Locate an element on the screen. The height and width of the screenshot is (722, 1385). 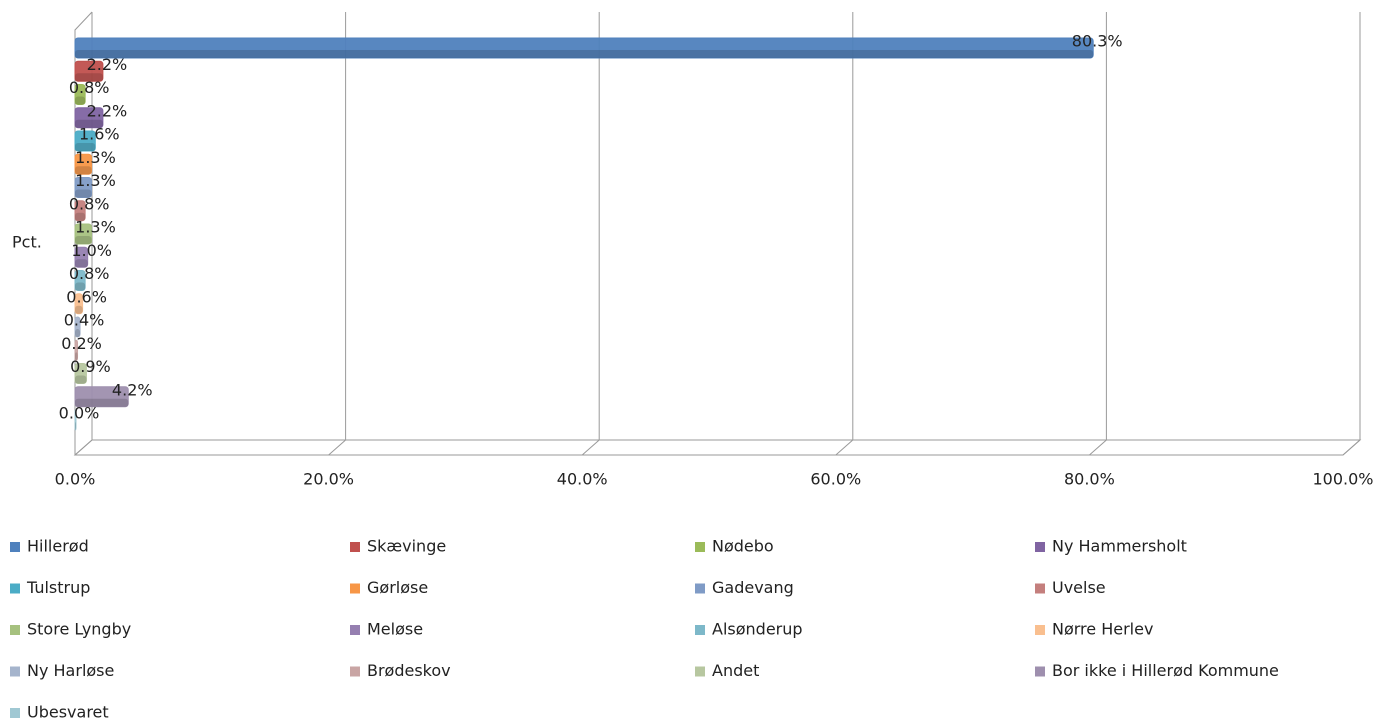
legend-label: Alsønderup is located at coordinates (757, 629).